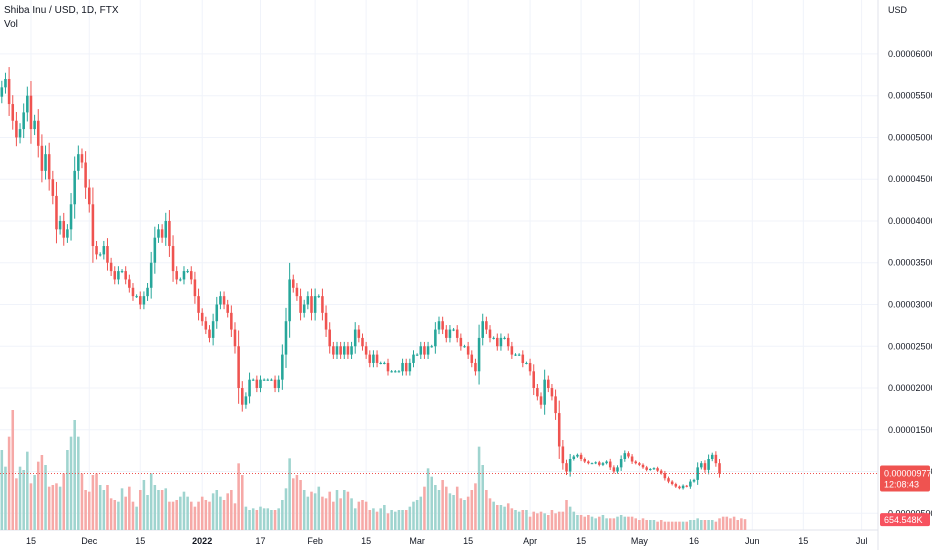 The height and width of the screenshot is (555, 932). What do you see at coordinates (61, 10) in the screenshot?
I see `symbol-title: Shiba Inu / USD, 1D, FTX` at bounding box center [61, 10].